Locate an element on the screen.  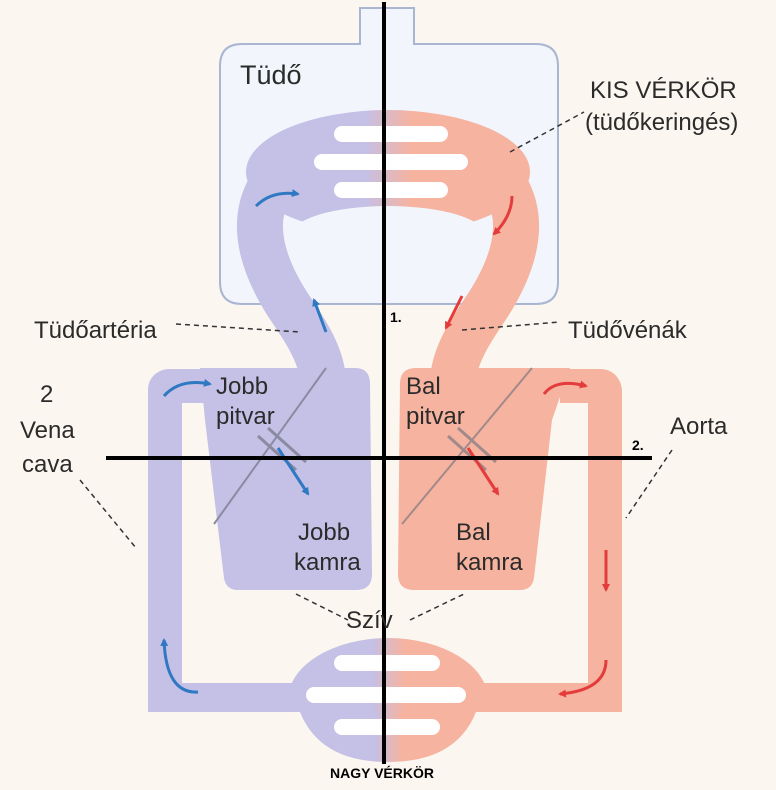
left-atrium-label-1: Bal is located at coordinates (423, 386).